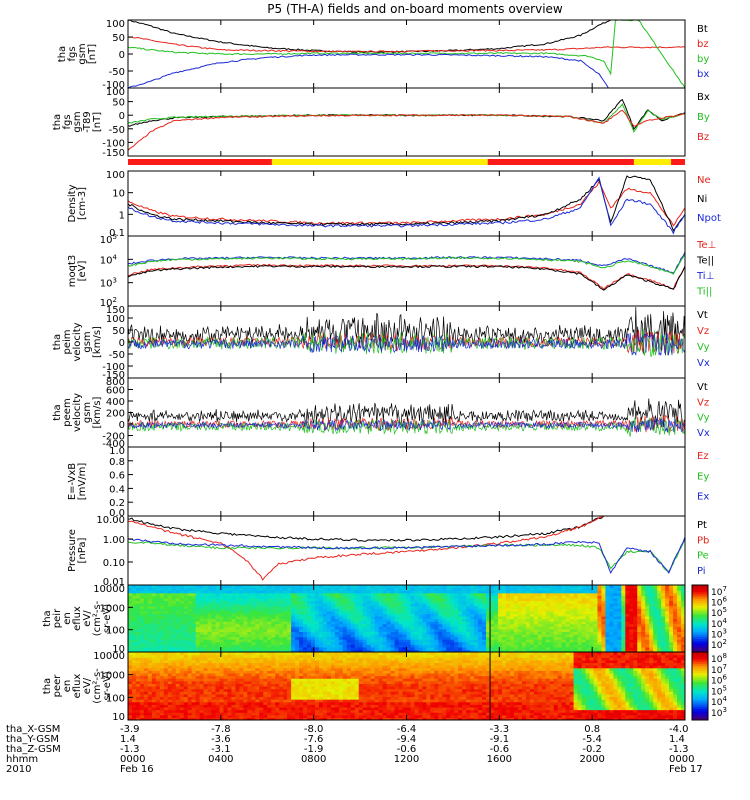 The width and height of the screenshot is (750, 800). What do you see at coordinates (701, 571) in the screenshot?
I see `legend-entry-Pi: Pi` at bounding box center [701, 571].